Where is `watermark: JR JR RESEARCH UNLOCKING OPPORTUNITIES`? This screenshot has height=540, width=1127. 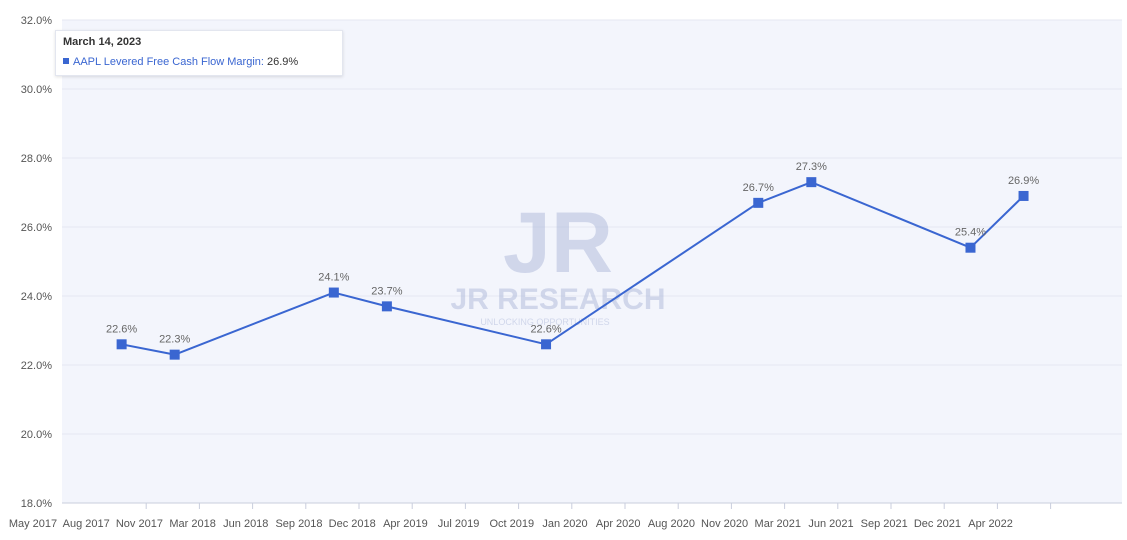 watermark: JR JR RESEARCH UNLOCKING OPPORTUNITIES is located at coordinates (557, 261).